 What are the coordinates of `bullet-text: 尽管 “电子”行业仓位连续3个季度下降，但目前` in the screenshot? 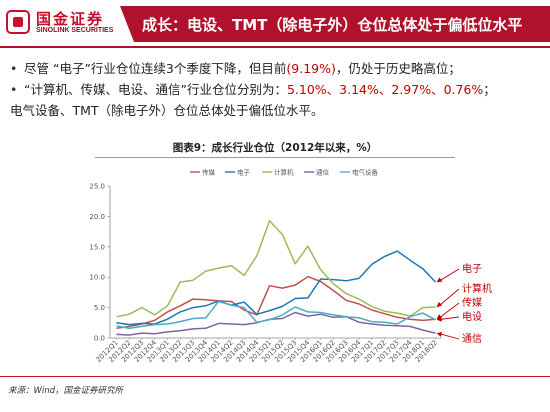 It's located at (155, 68).